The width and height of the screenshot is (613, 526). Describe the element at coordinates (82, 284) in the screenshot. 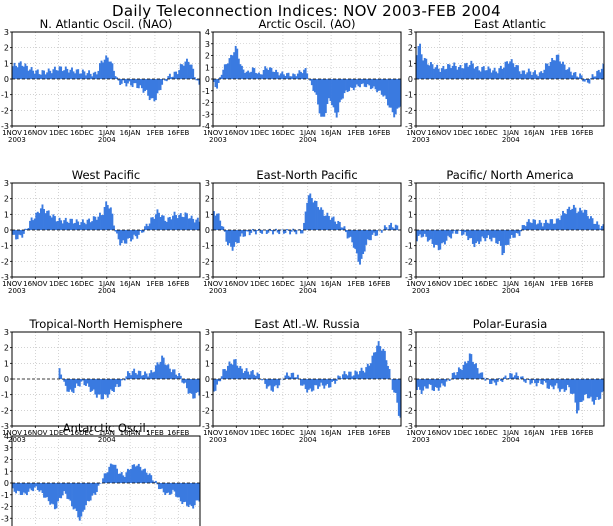

I see `x-tick-label: 16DEC` at that location.